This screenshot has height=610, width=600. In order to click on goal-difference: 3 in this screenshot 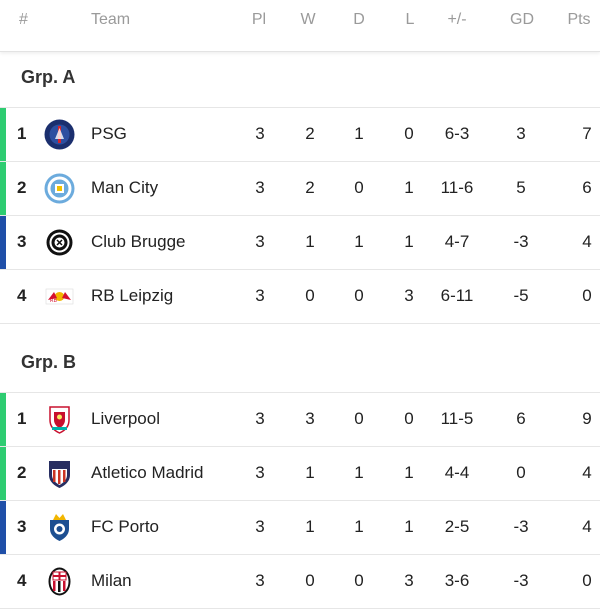, I will do `click(521, 133)`.